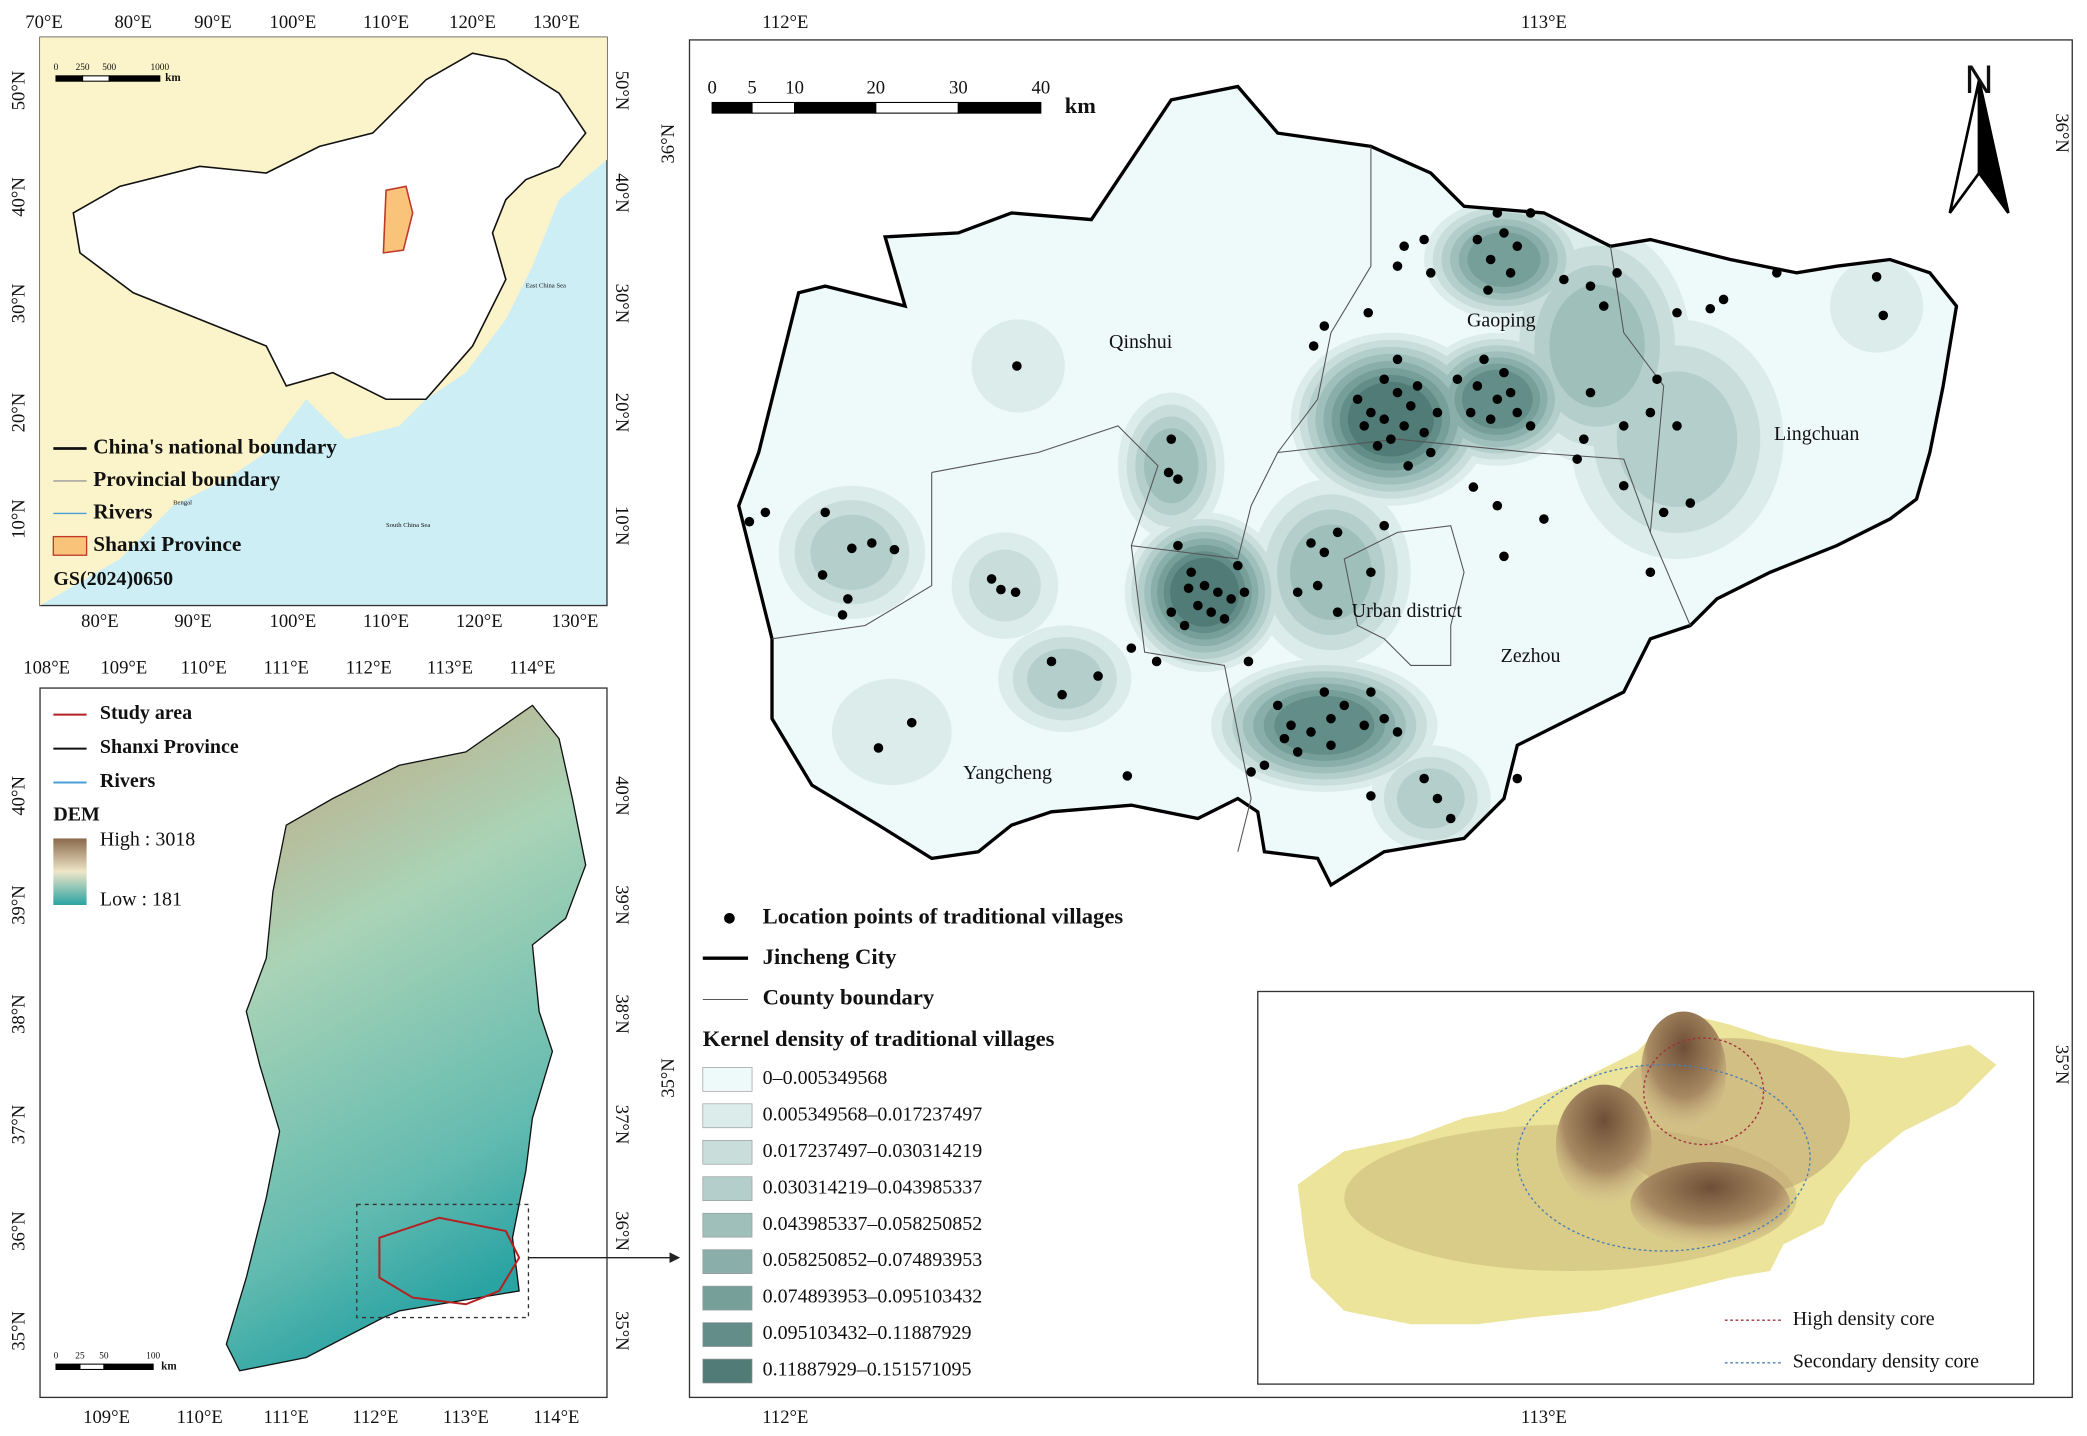 The image size is (2087, 1436). What do you see at coordinates (18, 519) in the screenshot?
I see `coord-label: 10°N` at bounding box center [18, 519].